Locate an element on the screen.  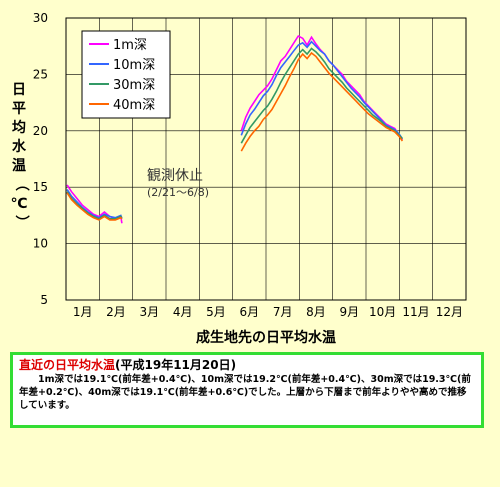
legend-label: 40m深 is located at coordinates (134, 105).